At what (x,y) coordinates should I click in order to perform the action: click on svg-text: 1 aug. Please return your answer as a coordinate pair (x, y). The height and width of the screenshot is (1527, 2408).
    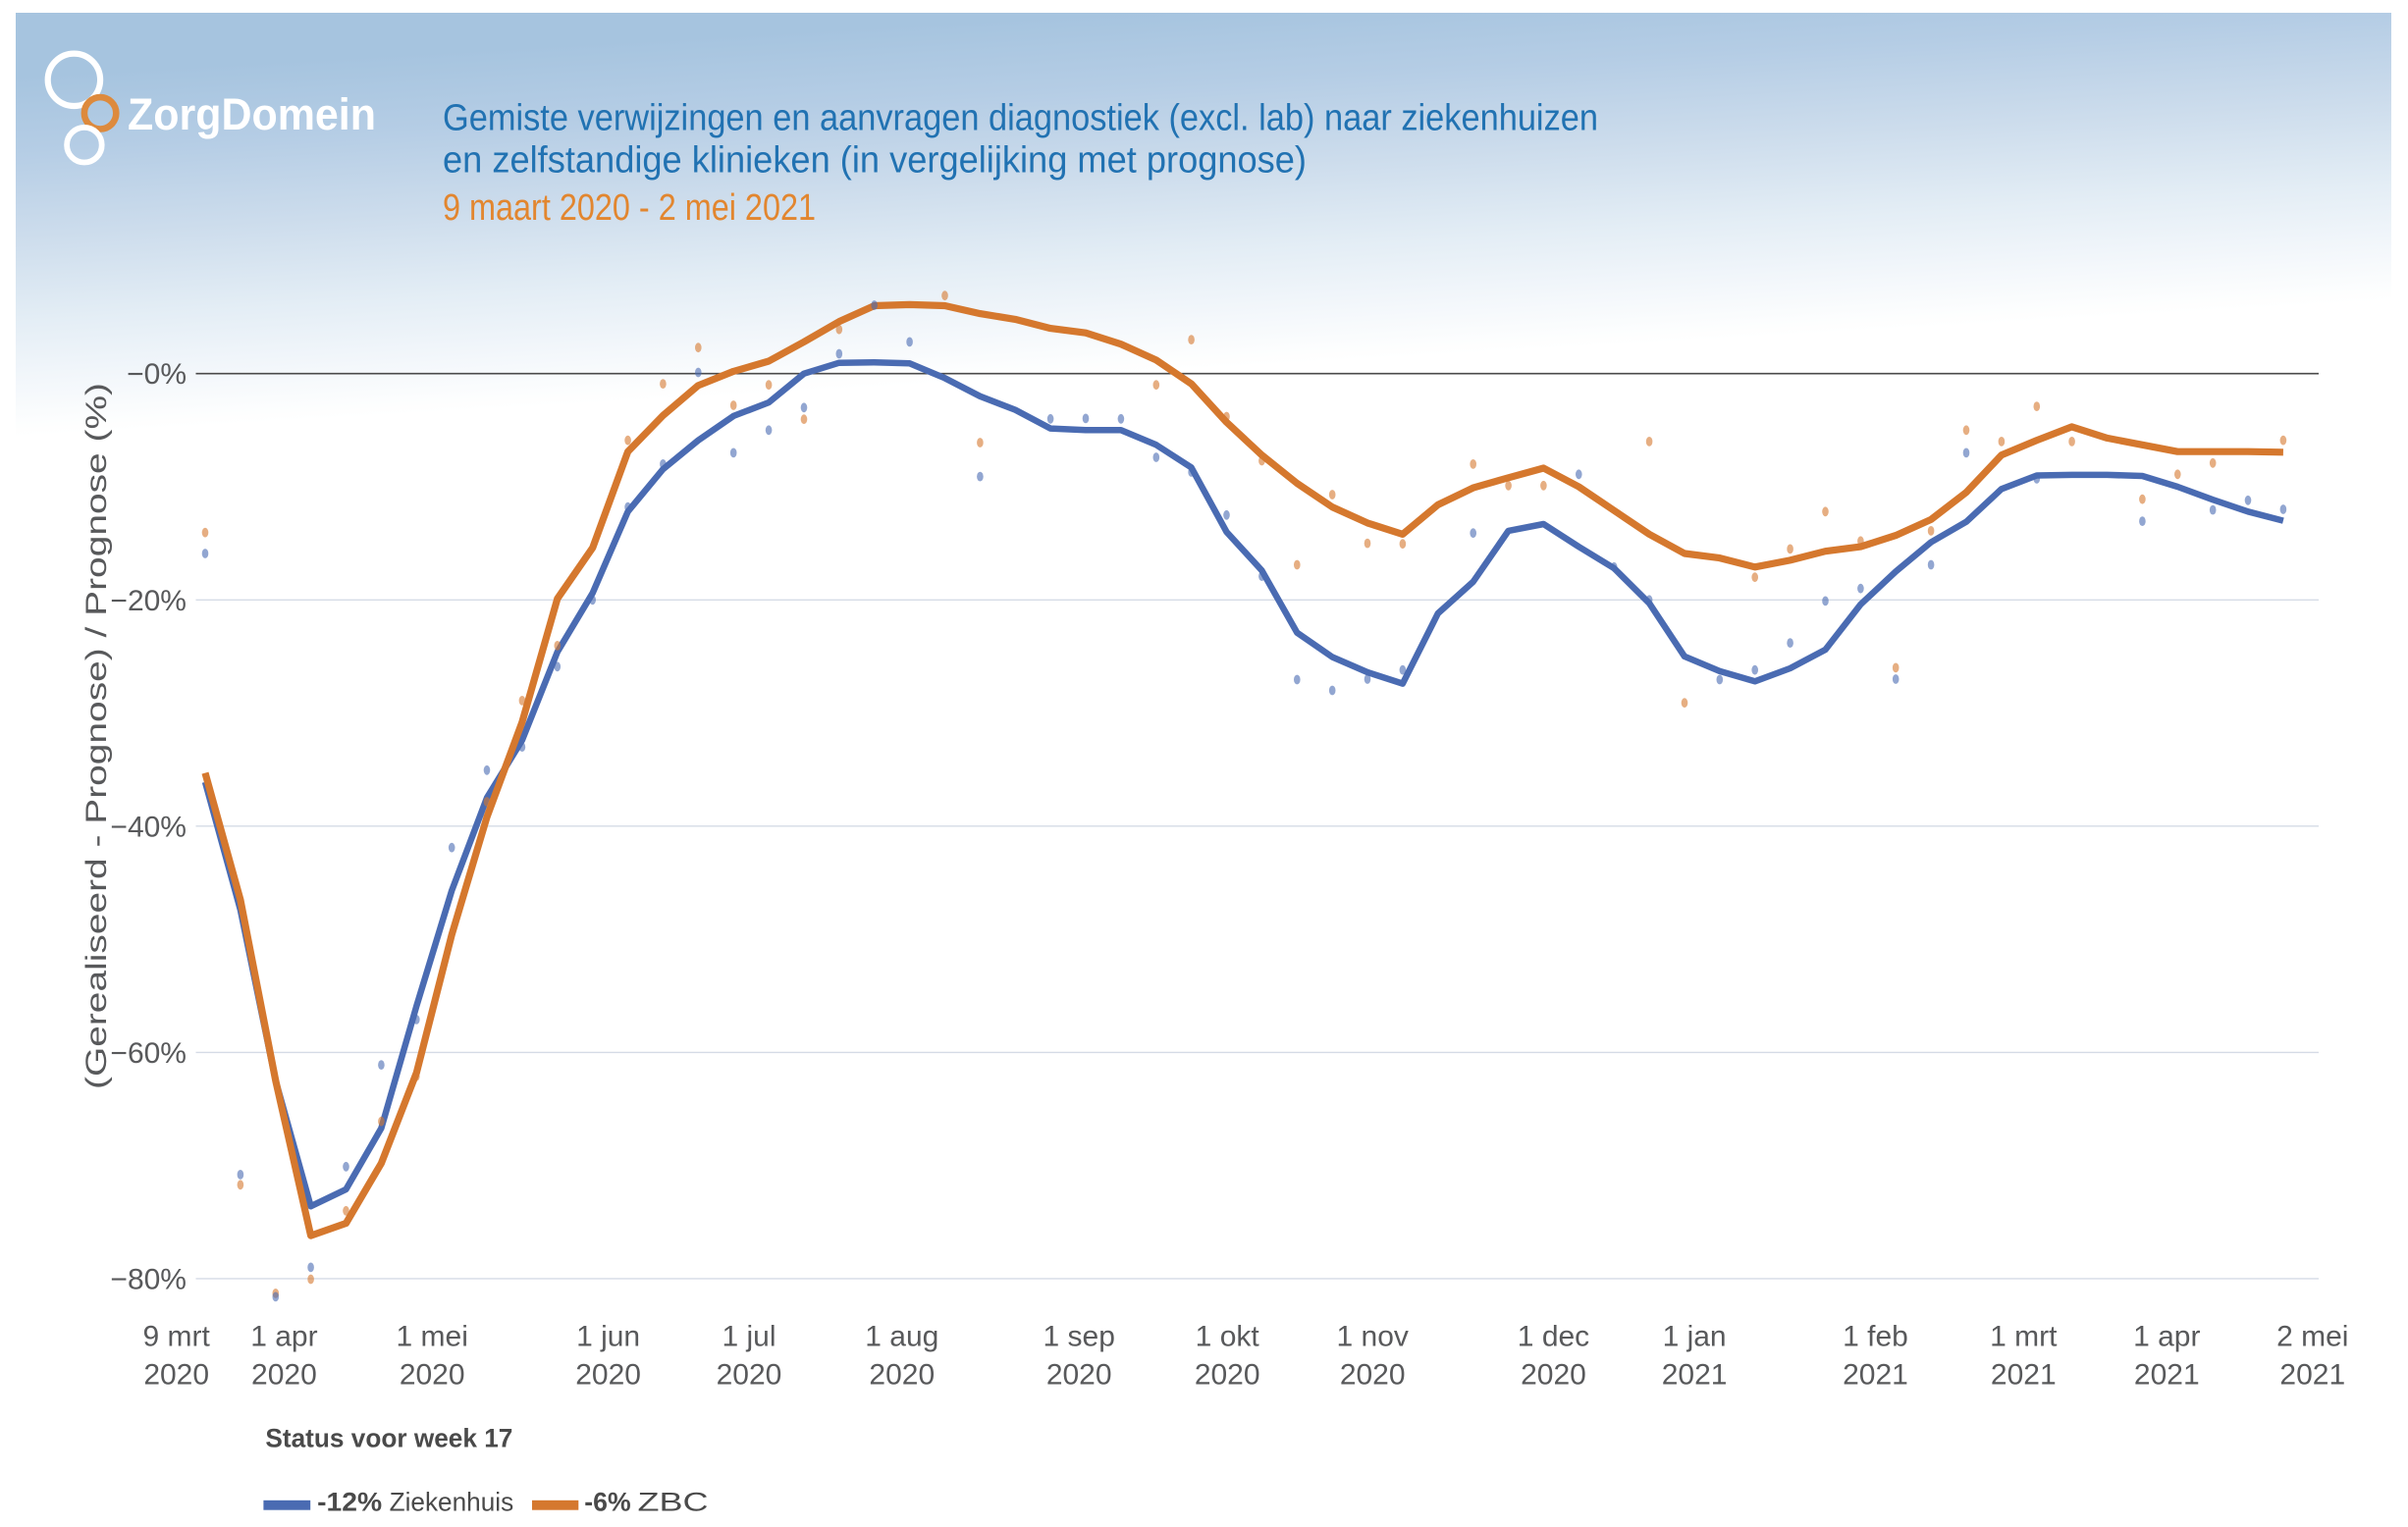
    Looking at the image, I should click on (901, 1337).